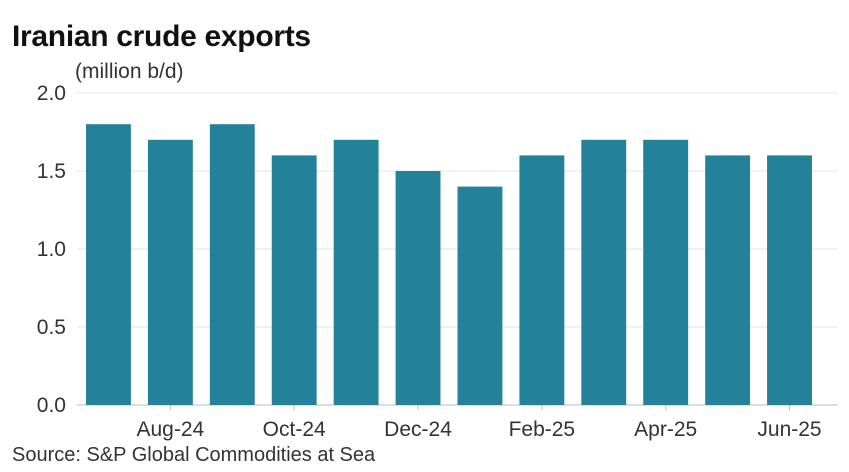 This screenshot has height=472, width=849. I want to click on y-axis-ticks: 0.0 0.5 1.0 1.5 2.0, so click(51, 249).